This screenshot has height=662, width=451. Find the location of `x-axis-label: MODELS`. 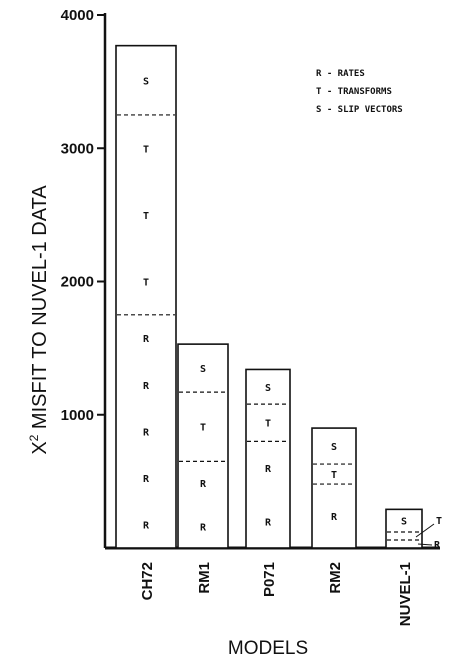

x-axis-label: MODELS is located at coordinates (268, 648).